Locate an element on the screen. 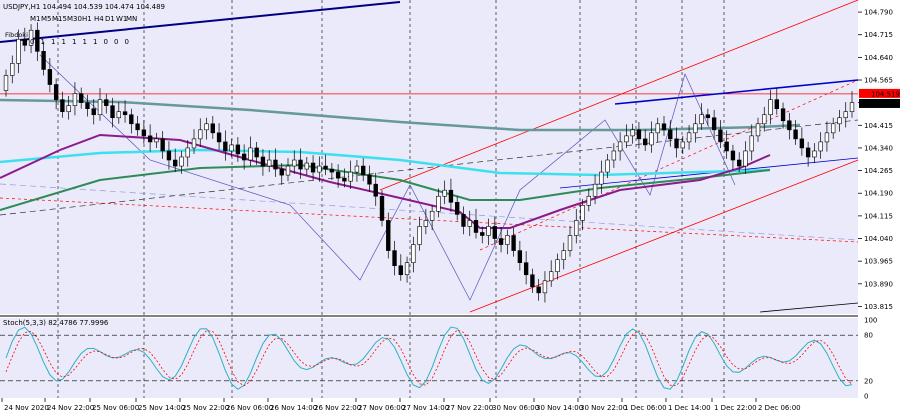  y-tick-label: 104.190 is located at coordinates (878, 194).